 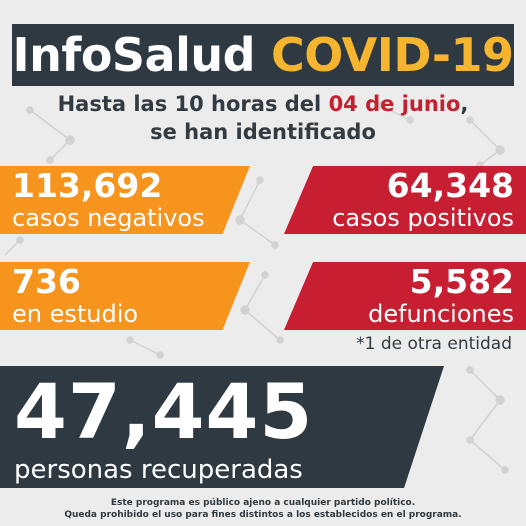 I want to click on negative-cases-value: 113,692, so click(x=87, y=185).